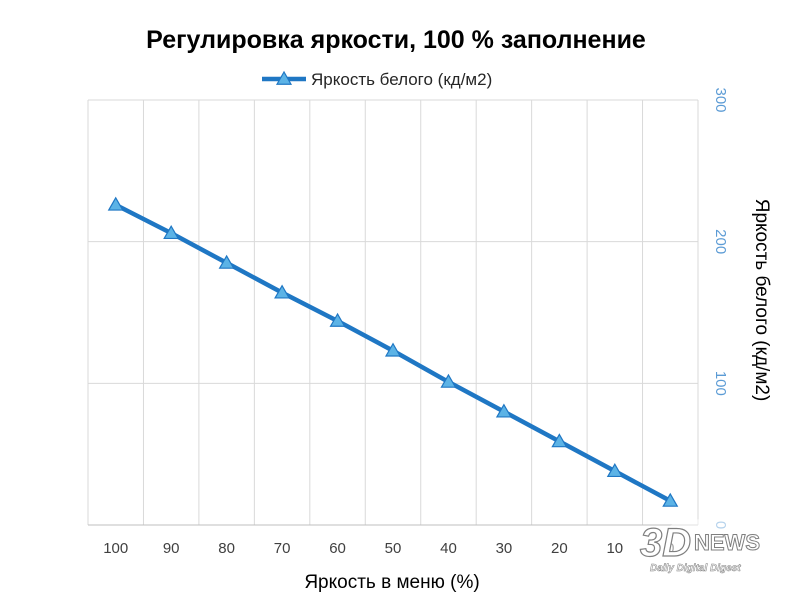 The image size is (793, 600). I want to click on y-tick-label: 300, so click(720, 99).